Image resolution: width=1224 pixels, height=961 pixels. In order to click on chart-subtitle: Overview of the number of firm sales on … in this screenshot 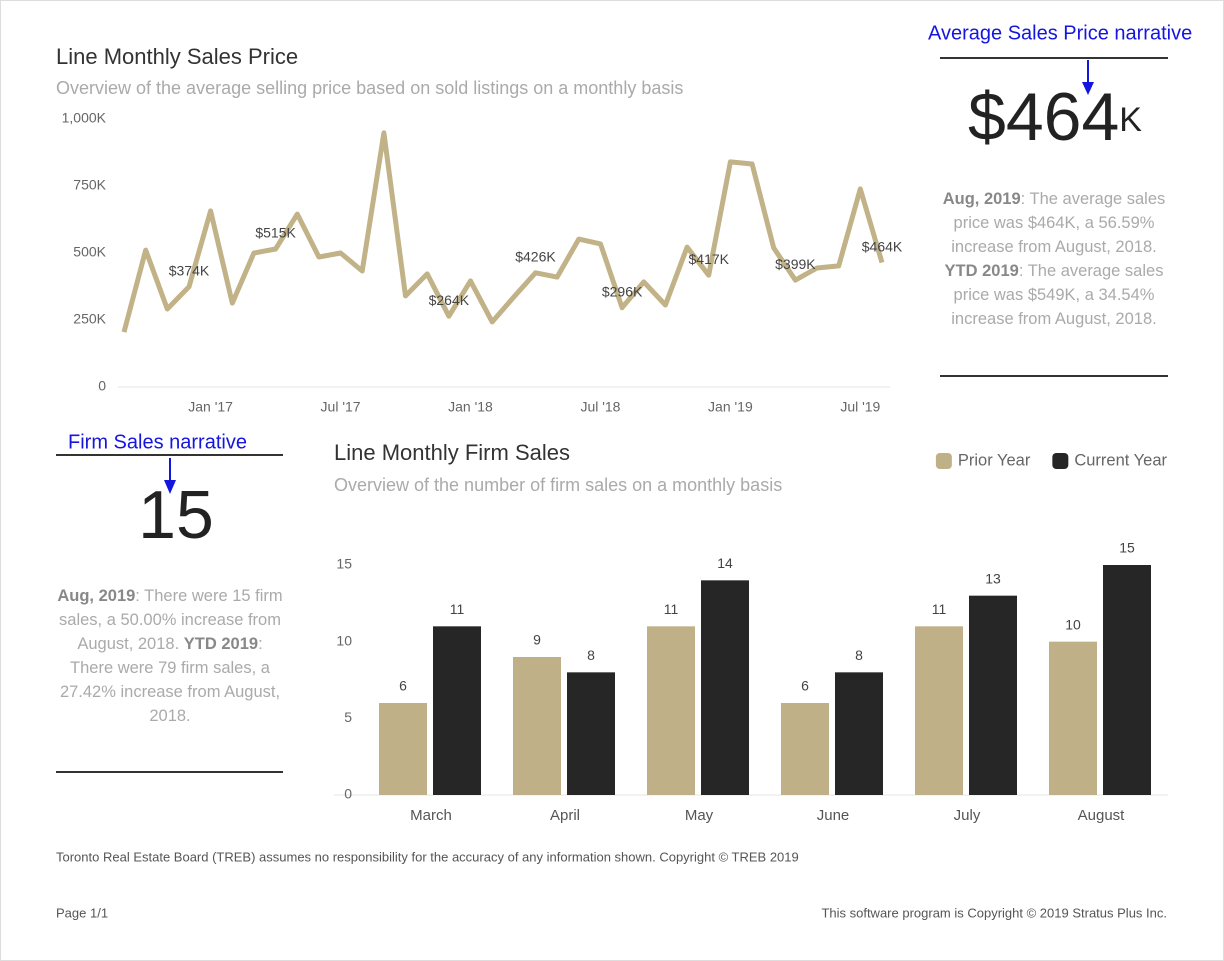, I will do `click(558, 485)`.